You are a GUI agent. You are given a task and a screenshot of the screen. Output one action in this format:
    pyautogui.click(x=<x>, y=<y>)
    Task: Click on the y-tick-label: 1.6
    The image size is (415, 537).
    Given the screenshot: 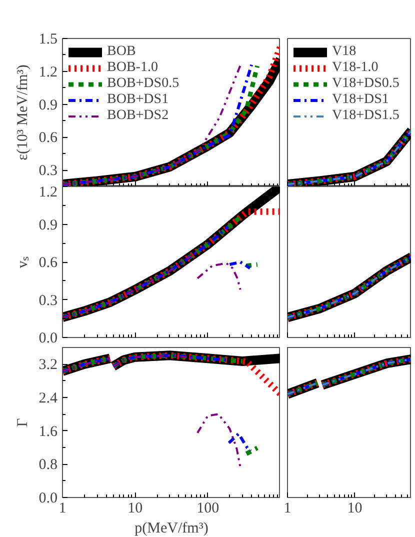 What is the action you would take?
    pyautogui.click(x=48, y=432)
    